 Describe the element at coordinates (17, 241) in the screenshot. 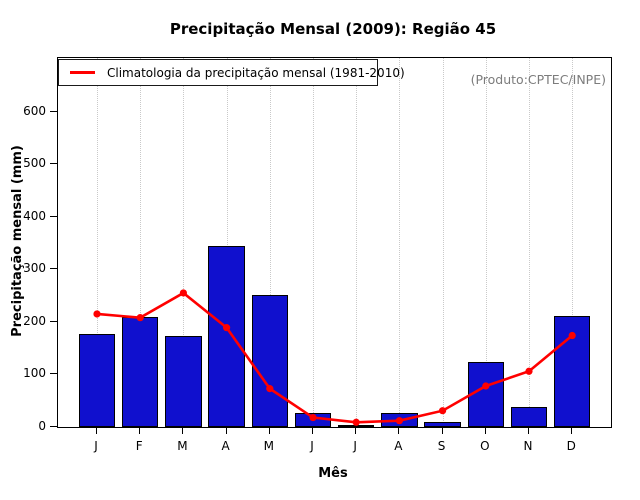

I see `y-axis-title: Precipitação mensal (mm)` at that location.